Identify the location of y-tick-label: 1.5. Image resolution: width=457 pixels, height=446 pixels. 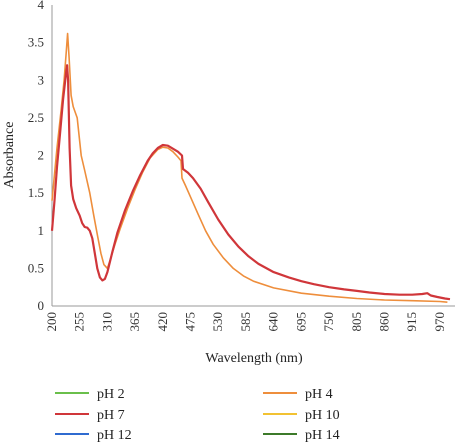
(36, 192).